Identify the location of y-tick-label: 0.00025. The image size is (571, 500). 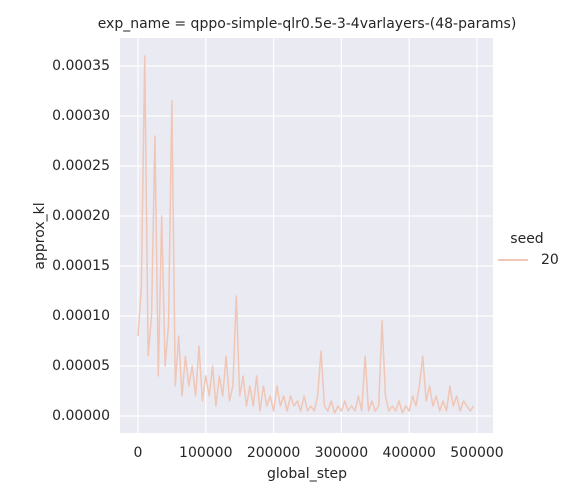
(81, 166).